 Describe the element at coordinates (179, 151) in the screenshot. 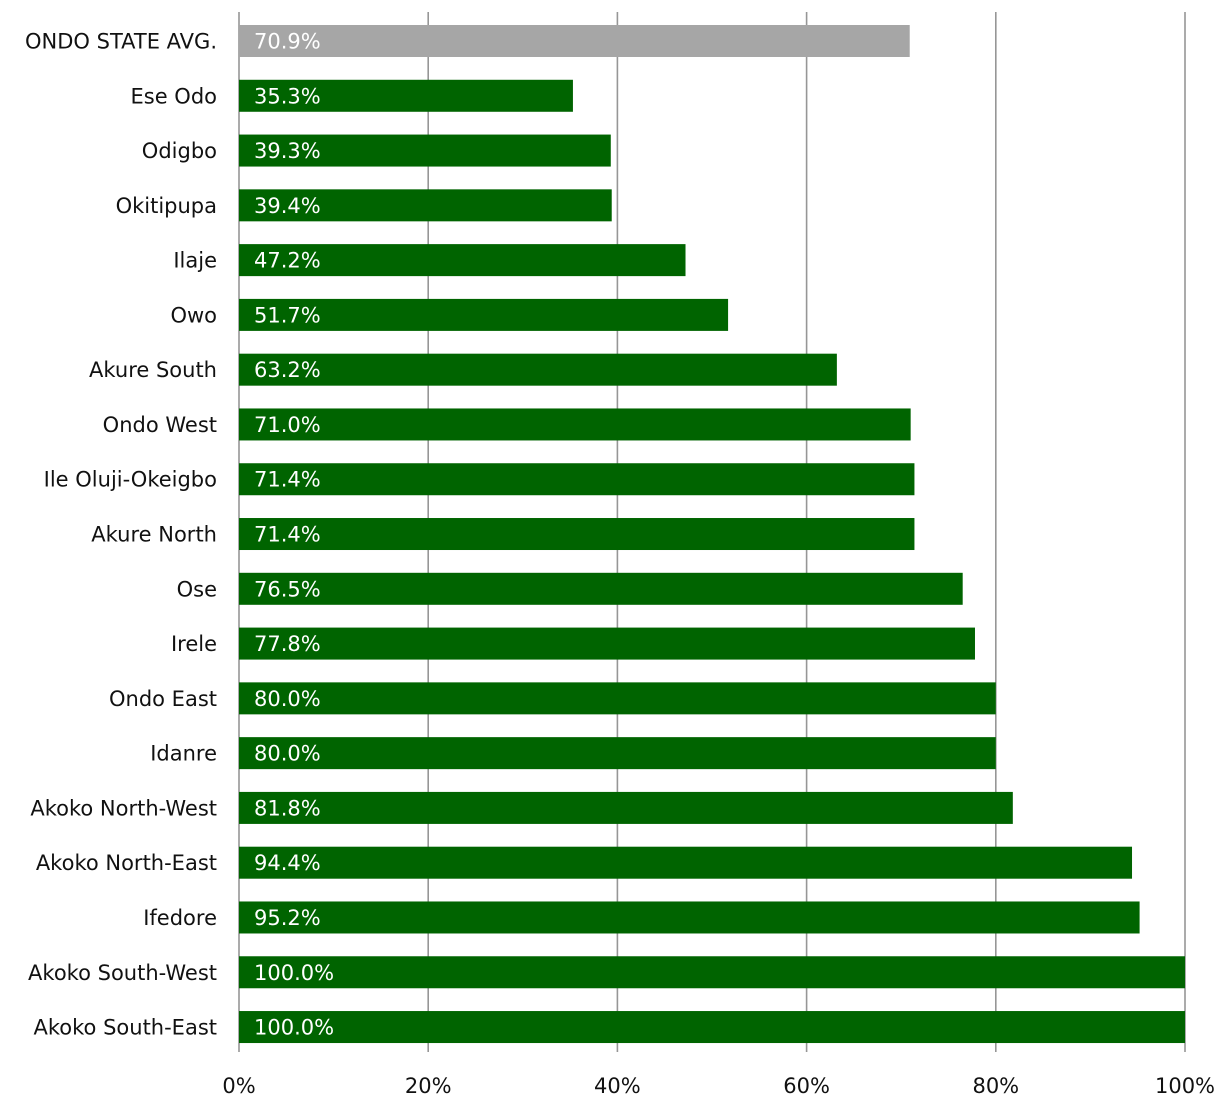

I see `category-label: Odigbo` at that location.